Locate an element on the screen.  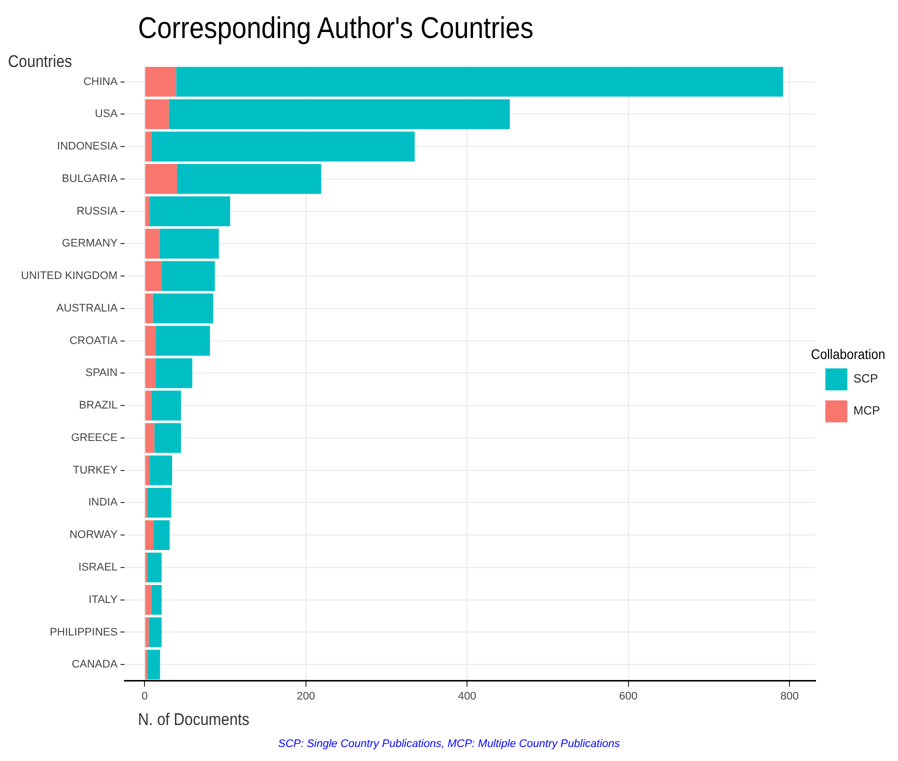
x-tick-label: 800 is located at coordinates (789, 696).